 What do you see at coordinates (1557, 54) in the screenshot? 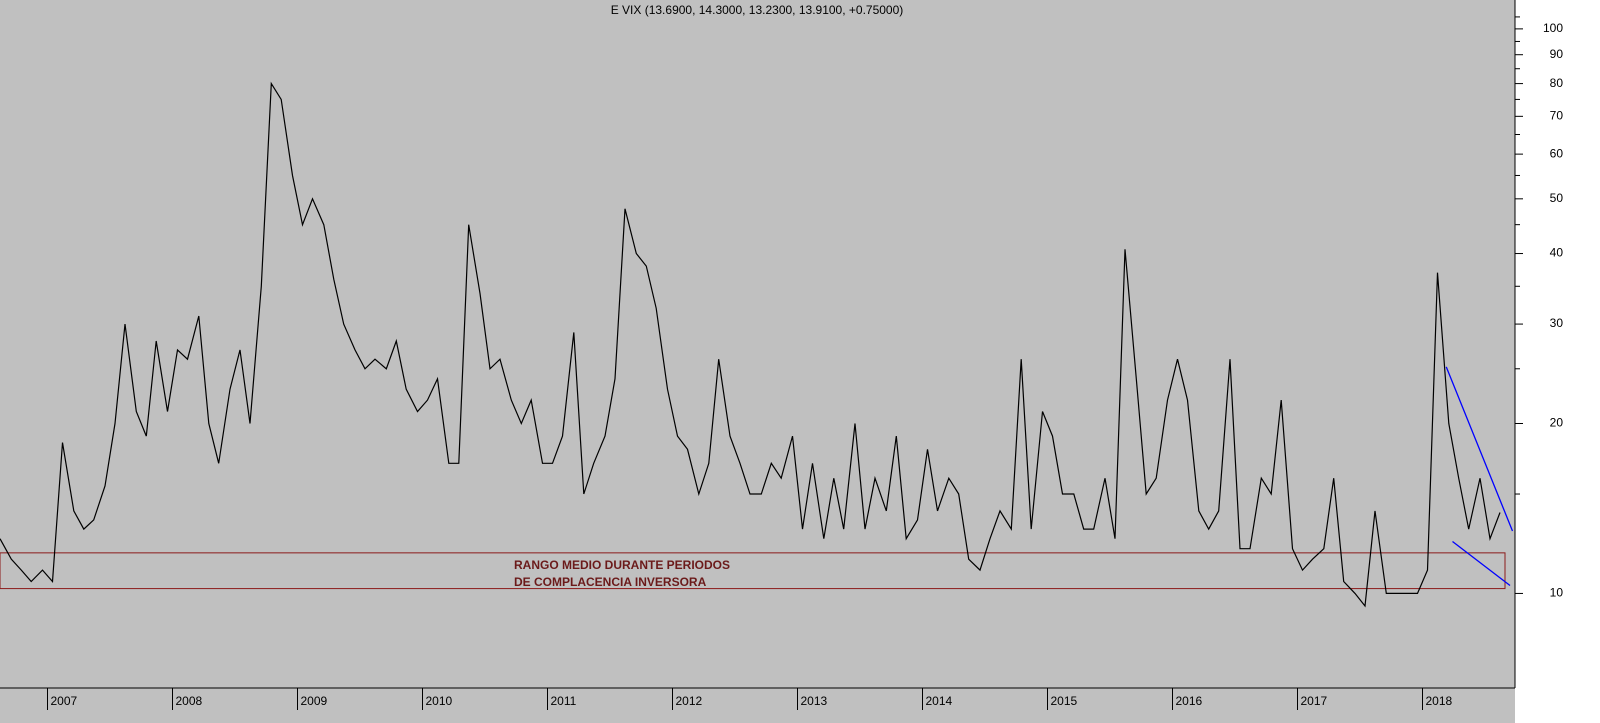
I see `y-tick-label: 90` at bounding box center [1557, 54].